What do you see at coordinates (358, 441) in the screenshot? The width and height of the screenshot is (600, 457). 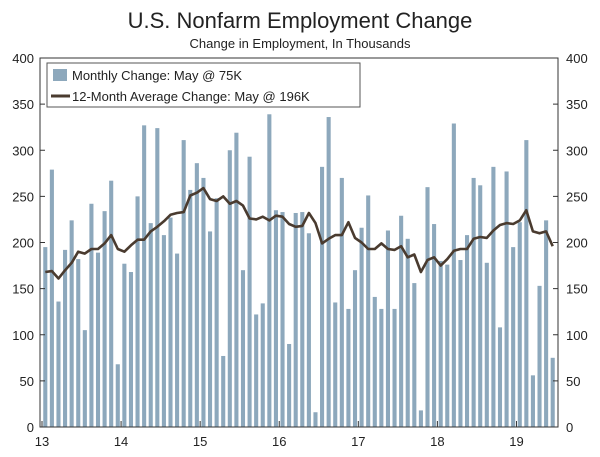 I see `x-tick-label: 17` at bounding box center [358, 441].